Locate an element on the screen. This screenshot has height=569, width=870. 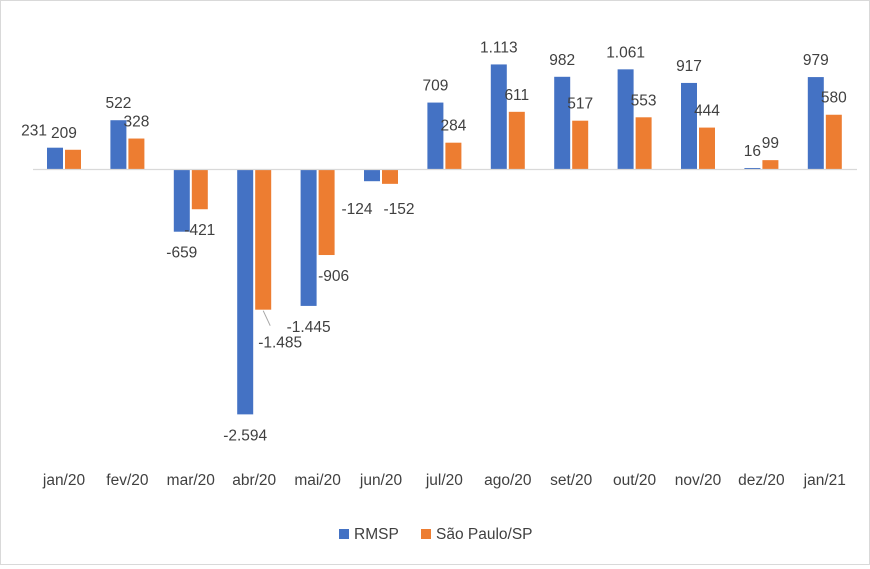
data-label-rmsp-fev-20: 522 is located at coordinates (118, 103).